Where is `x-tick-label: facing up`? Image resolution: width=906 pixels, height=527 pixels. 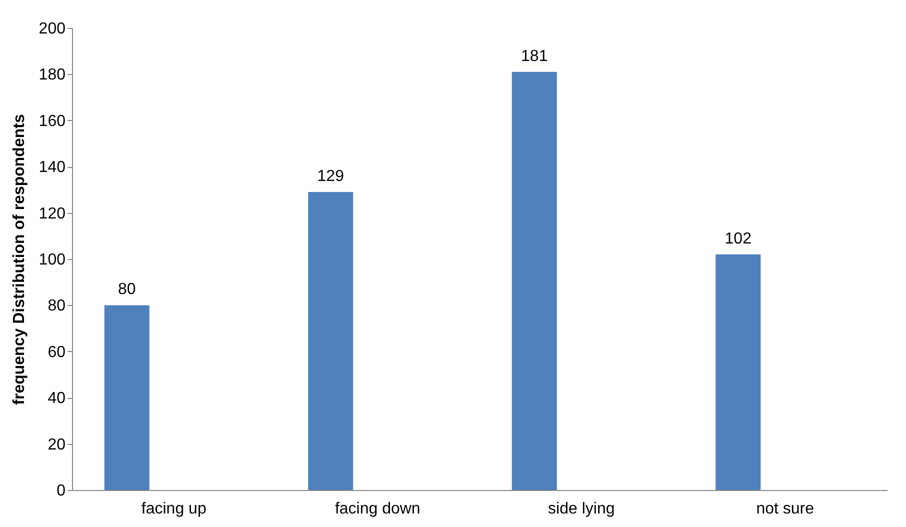 x-tick-label: facing up is located at coordinates (173, 509).